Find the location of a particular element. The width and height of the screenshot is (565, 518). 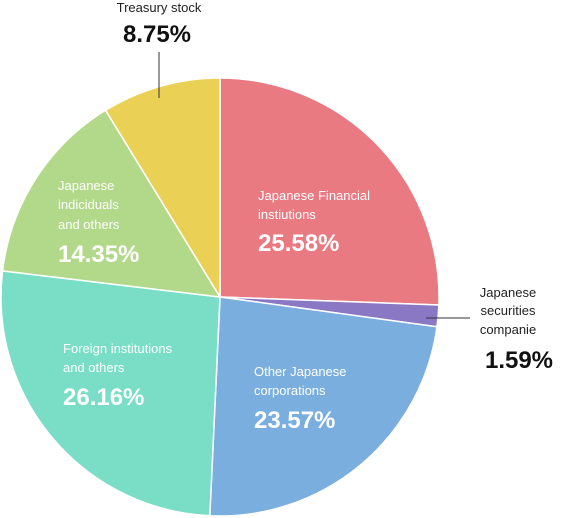

slice-label-securities-line1: Japanese is located at coordinates (508, 292).